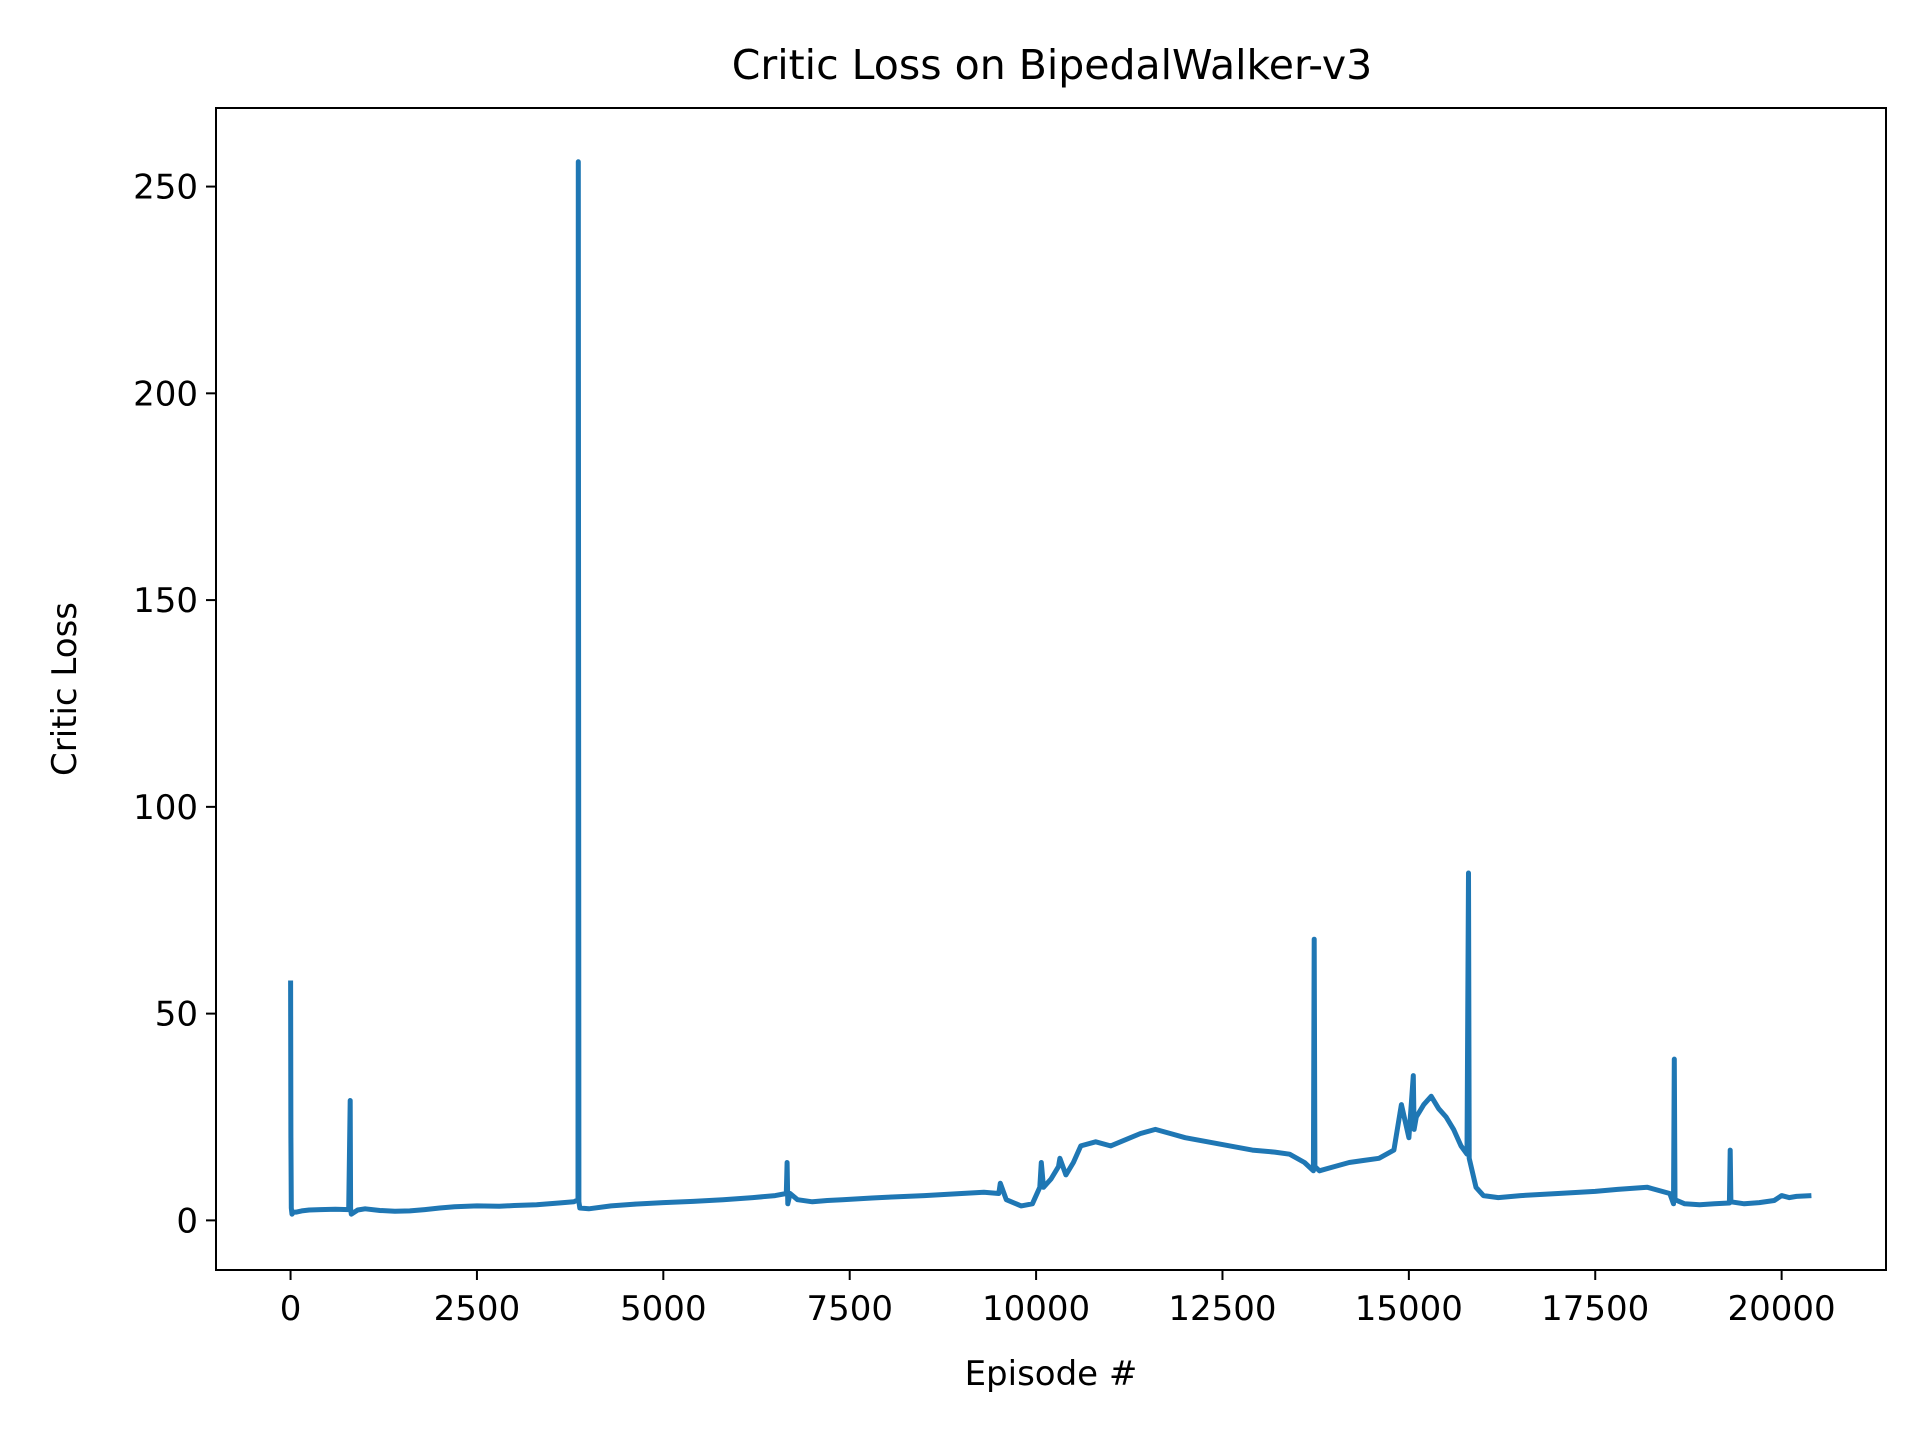 Image resolution: width=1920 pixels, height=1440 pixels. What do you see at coordinates (1222, 1309) in the screenshot?
I see `x-tick-label: 12500` at bounding box center [1222, 1309].